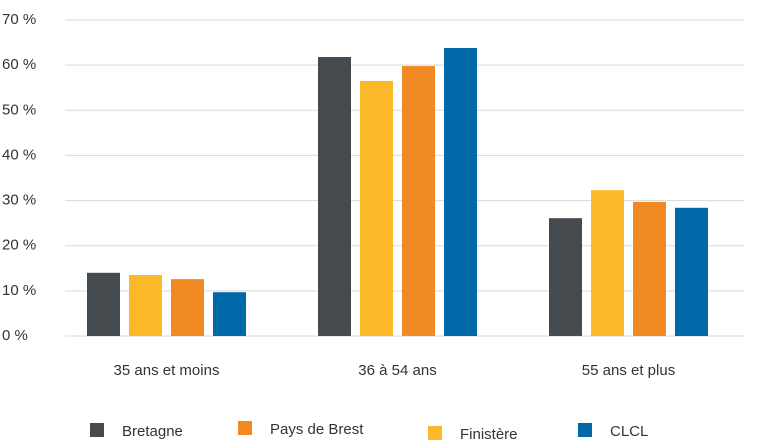  Describe the element at coordinates (19, 154) in the screenshot. I see `y-tick-label: 40 %` at that location.